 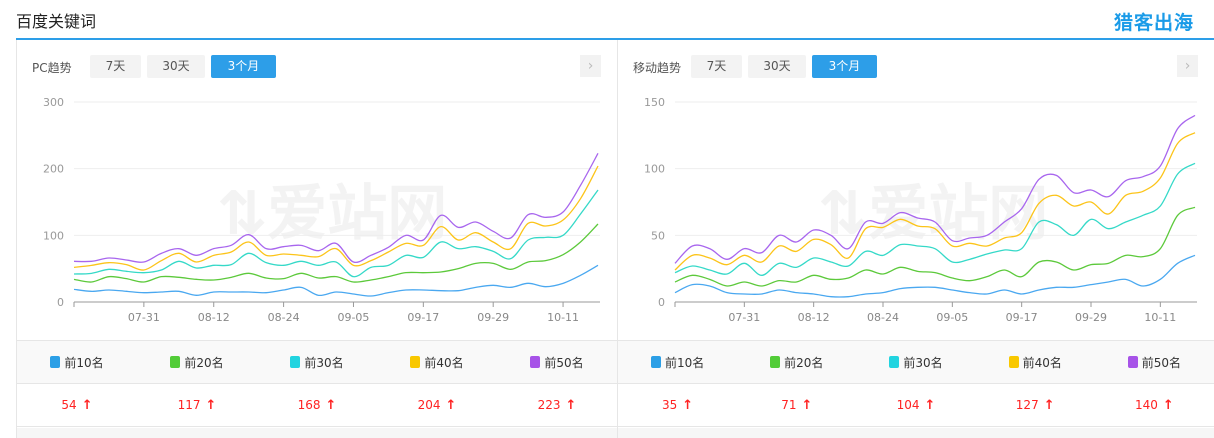 I want to click on rank-count: 54 ↑, so click(x=77, y=405).